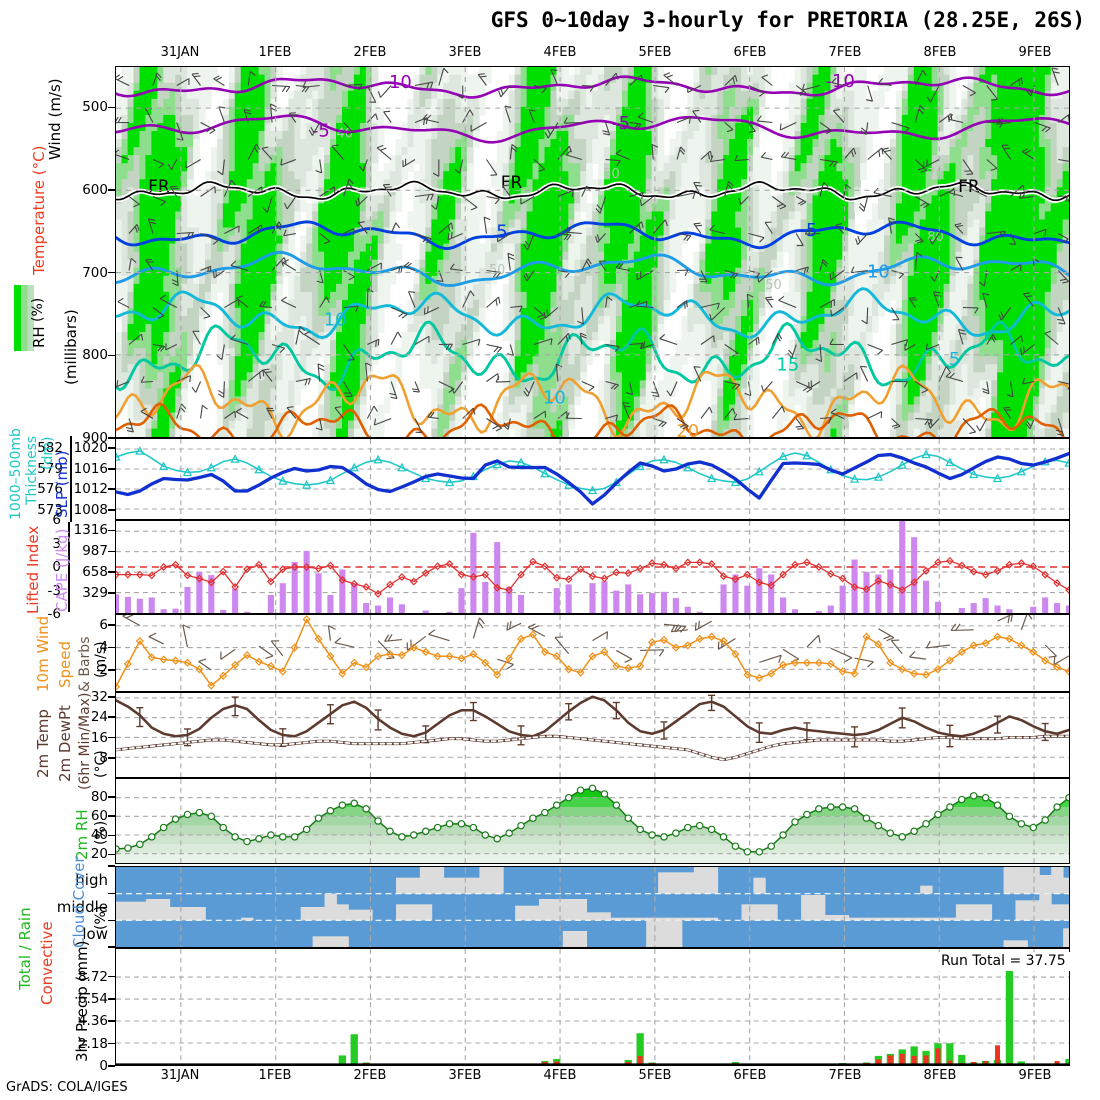 The width and height of the screenshot is (1100, 1100). I want to click on cape-lifted-index-panel, so click(592, 567).